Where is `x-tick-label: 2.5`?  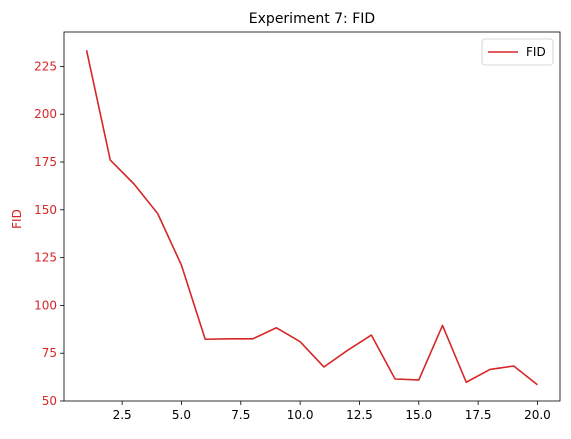 x-tick-label: 2.5 is located at coordinates (122, 415).